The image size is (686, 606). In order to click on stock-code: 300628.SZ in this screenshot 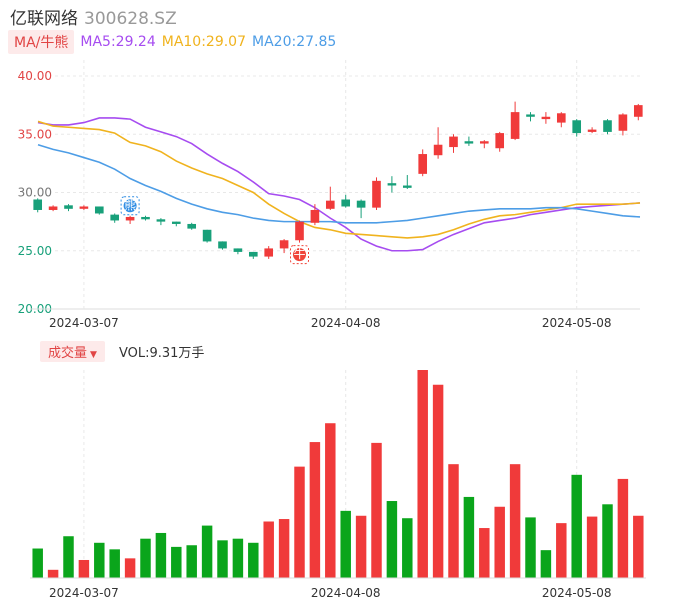, I will do `click(130, 19)`.